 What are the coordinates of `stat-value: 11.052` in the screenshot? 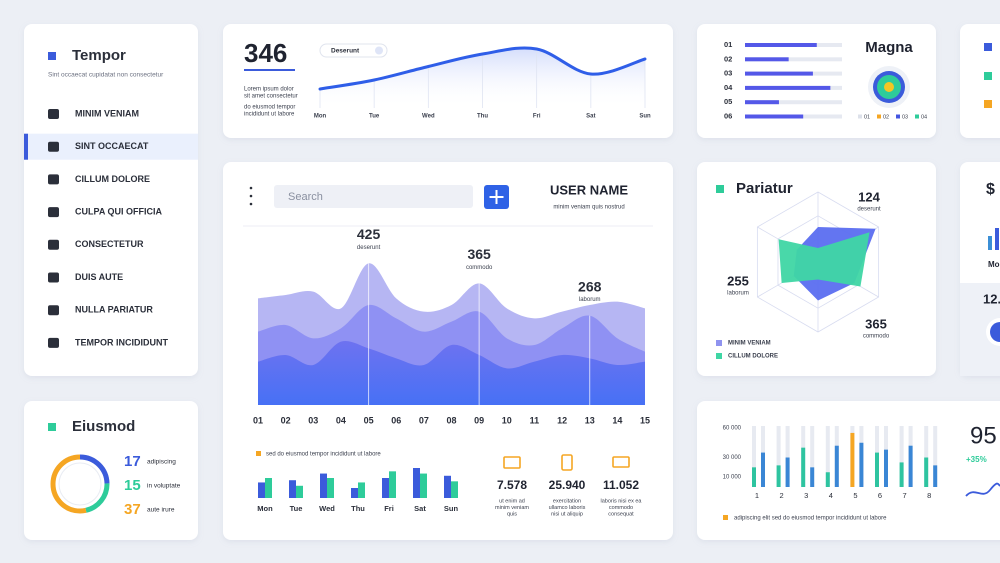 It's located at (621, 485).